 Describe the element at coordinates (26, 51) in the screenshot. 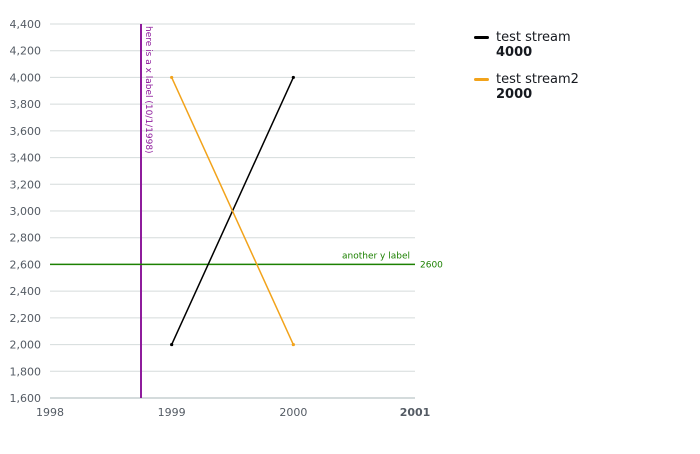

I see `y-tick-label: 4,200` at that location.